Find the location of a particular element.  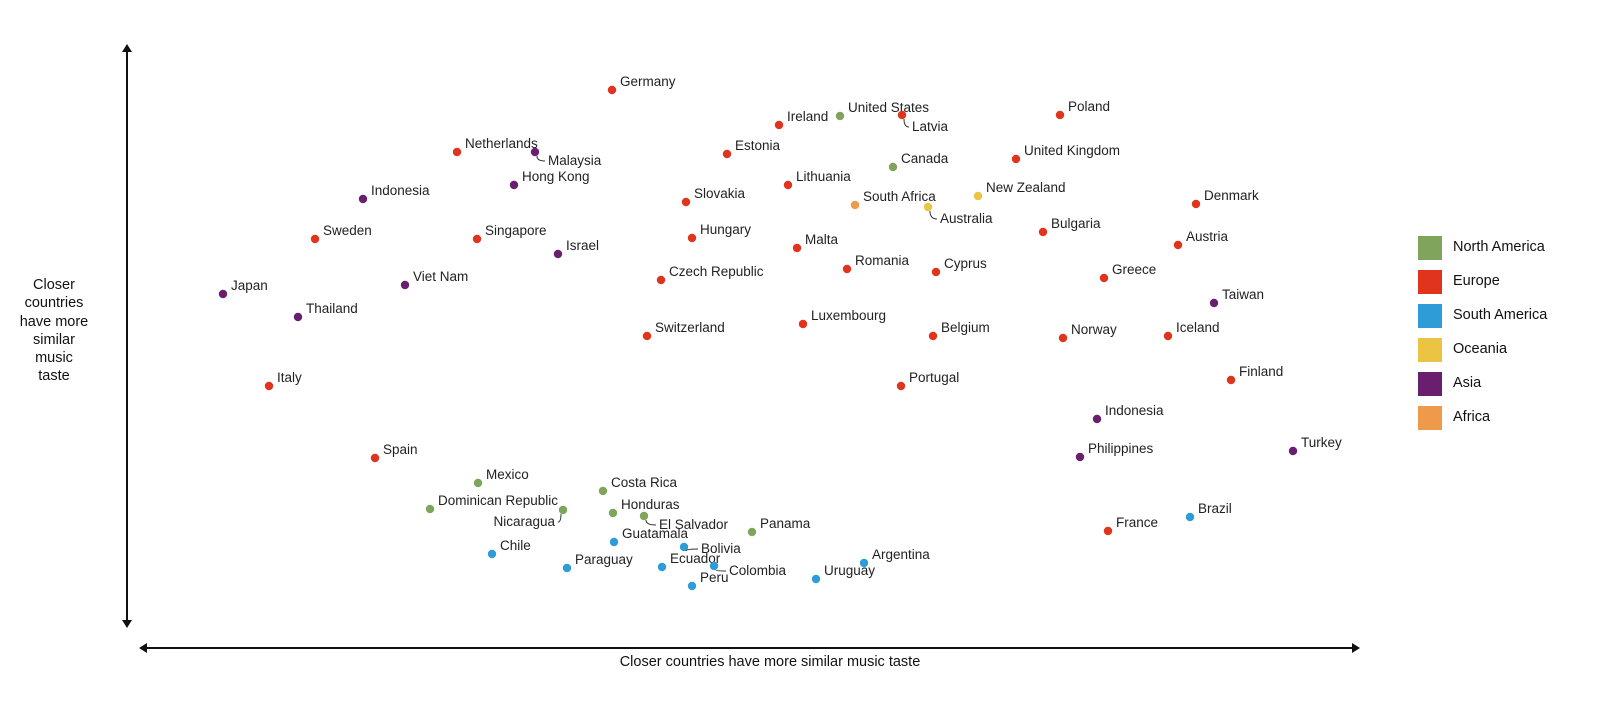

data-point: Austria is located at coordinates (1201, 239).